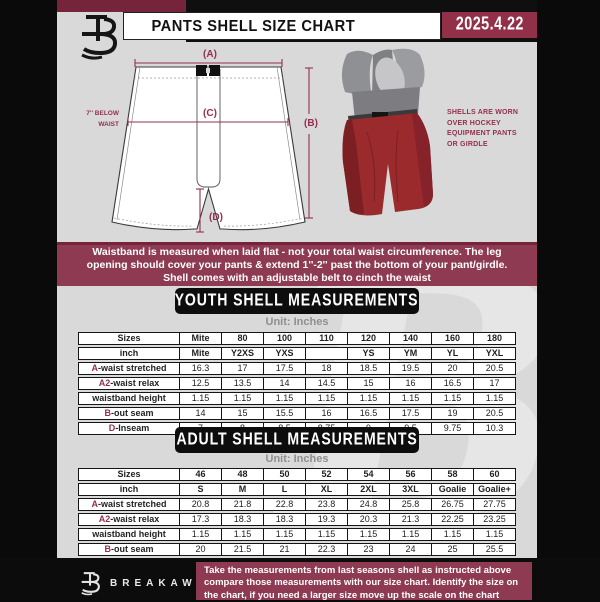  Describe the element at coordinates (210, 54) in the screenshot. I see `label-a: (A)` at that location.